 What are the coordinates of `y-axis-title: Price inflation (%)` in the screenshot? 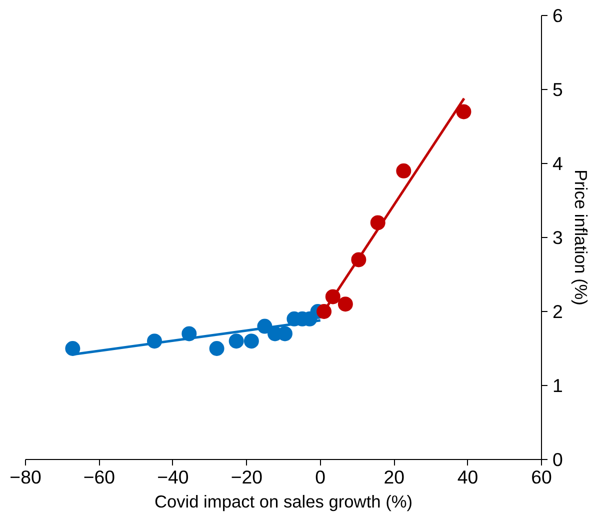 It's located at (580, 238).